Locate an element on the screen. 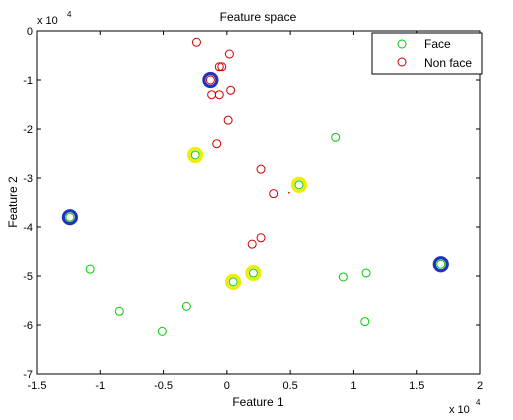  y-tick-label: -6 is located at coordinates (28, 326).